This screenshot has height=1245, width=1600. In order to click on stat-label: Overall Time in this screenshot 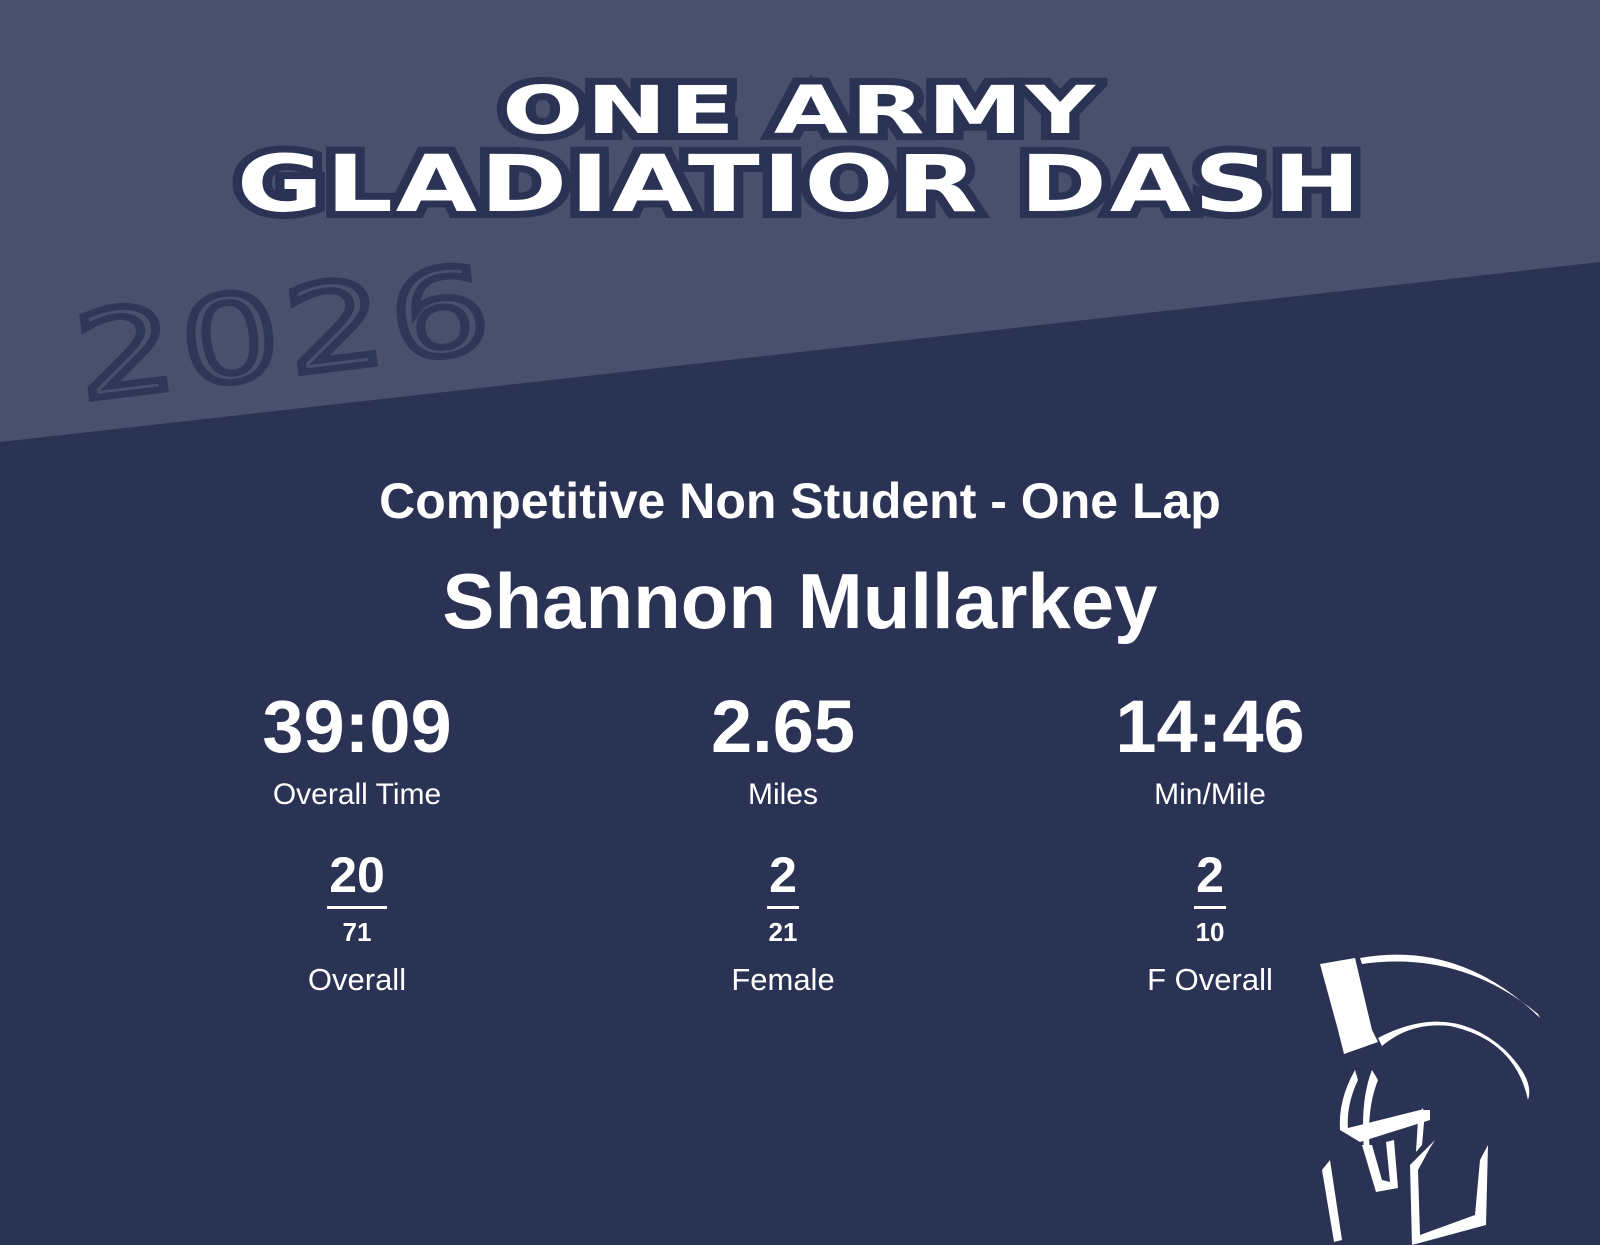, I will do `click(357, 794)`.